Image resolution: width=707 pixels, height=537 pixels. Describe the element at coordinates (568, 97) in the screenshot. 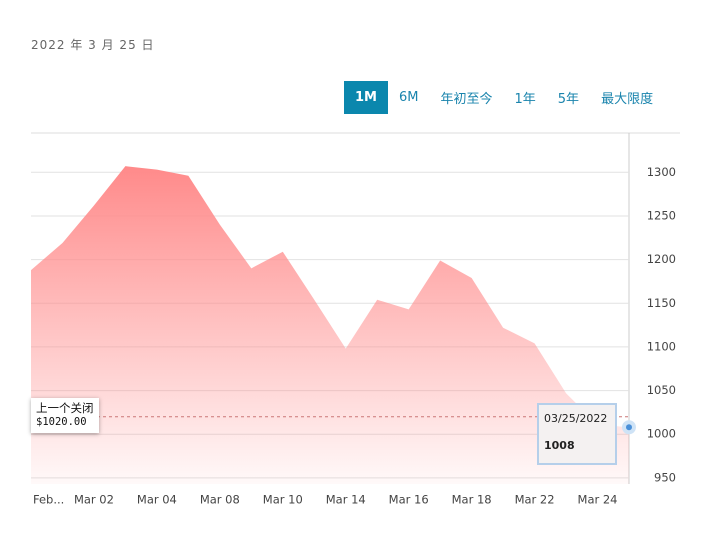

I see `range-button: 5年` at that location.